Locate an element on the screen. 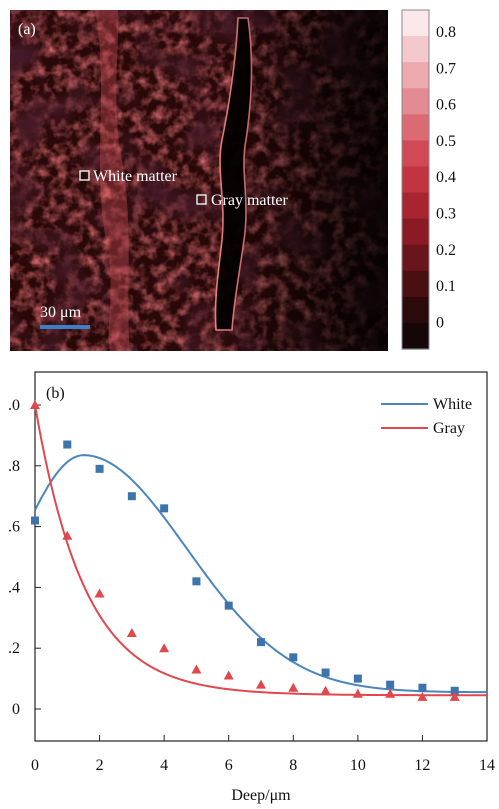 The height and width of the screenshot is (809, 499). gray-matter-marker is located at coordinates (201, 199).